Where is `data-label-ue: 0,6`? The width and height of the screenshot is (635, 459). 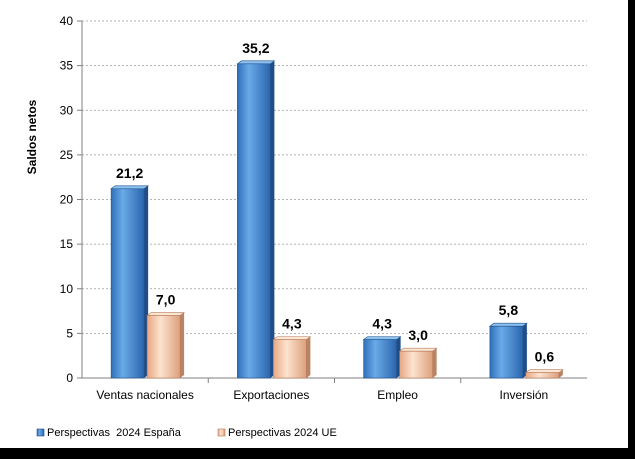
data-label-ue: 0,6 is located at coordinates (545, 357).